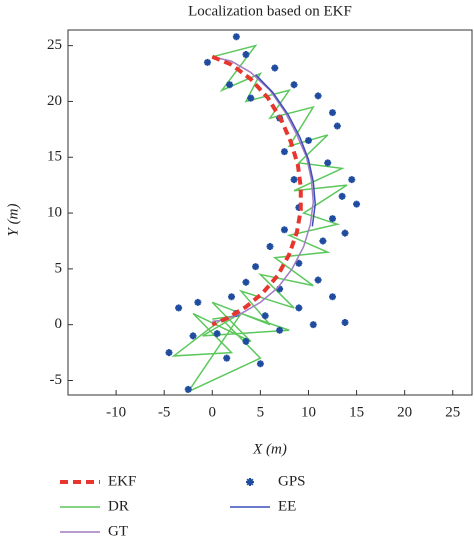  Describe the element at coordinates (250, 482) in the screenshot. I see `legend-symbol` at that location.